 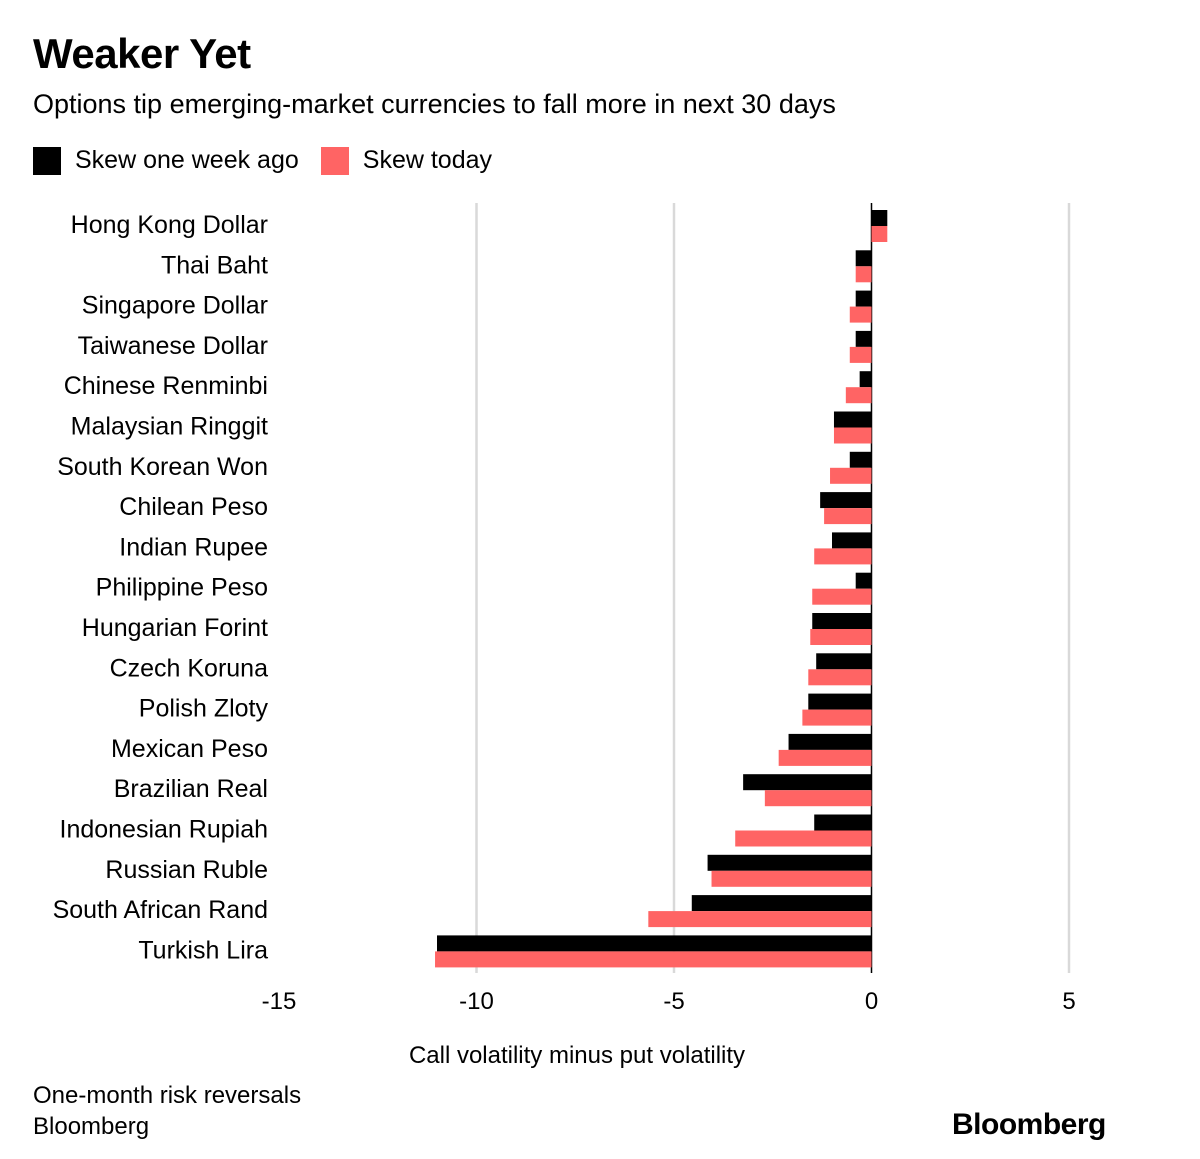 What do you see at coordinates (169, 427) in the screenshot?
I see `category-label: Malaysian Ringgit` at bounding box center [169, 427].